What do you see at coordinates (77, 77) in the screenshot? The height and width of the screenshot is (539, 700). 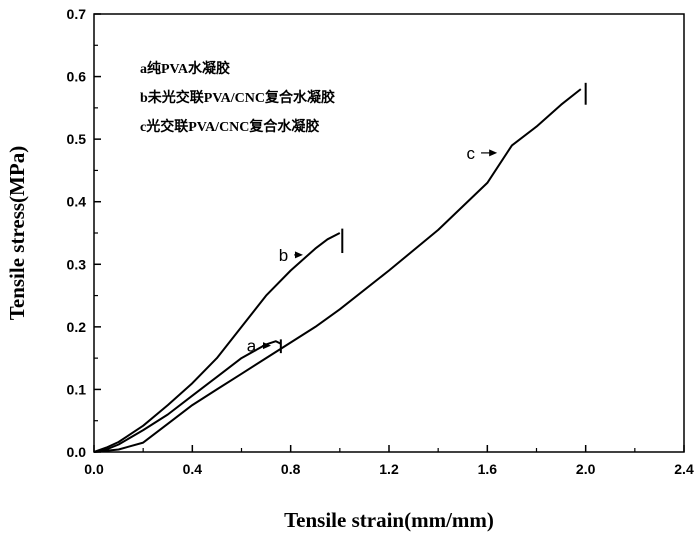 I see `y-tick-label: 0.6` at bounding box center [77, 77].